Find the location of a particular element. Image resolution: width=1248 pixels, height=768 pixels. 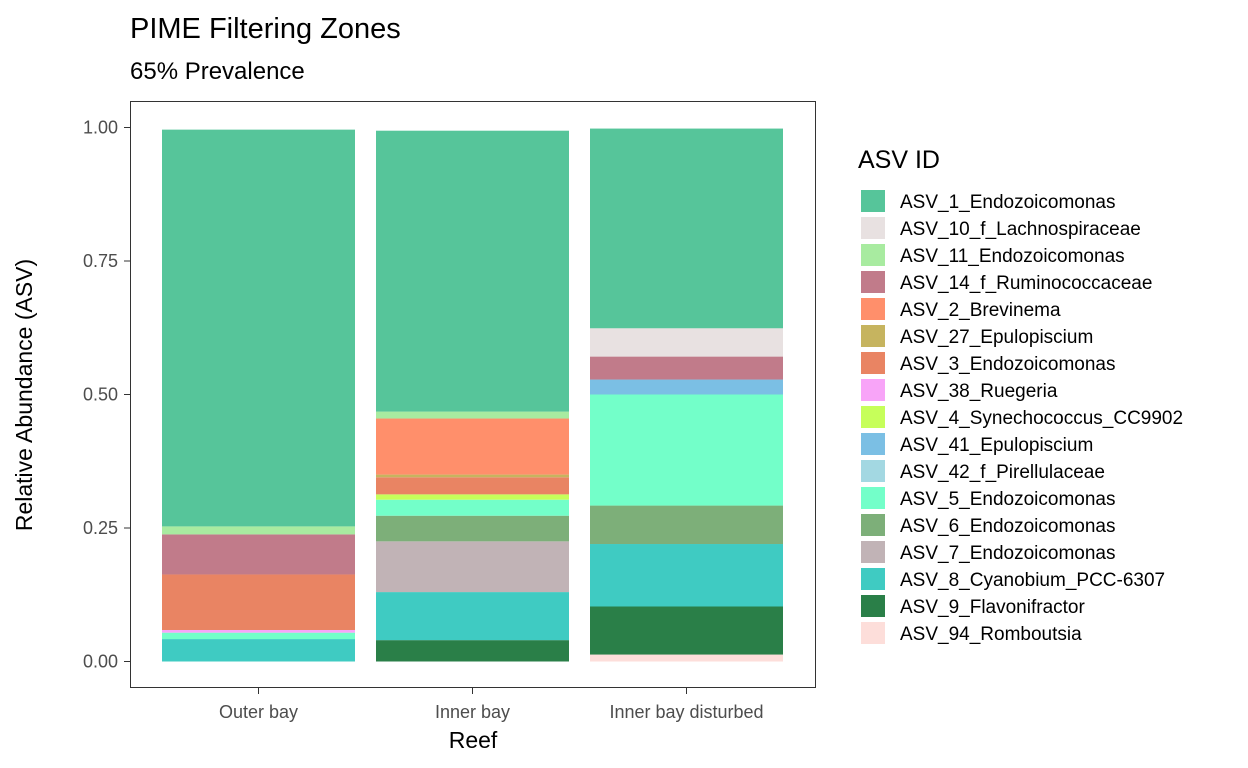

y-tick-label: 0.50 is located at coordinates (100, 395).